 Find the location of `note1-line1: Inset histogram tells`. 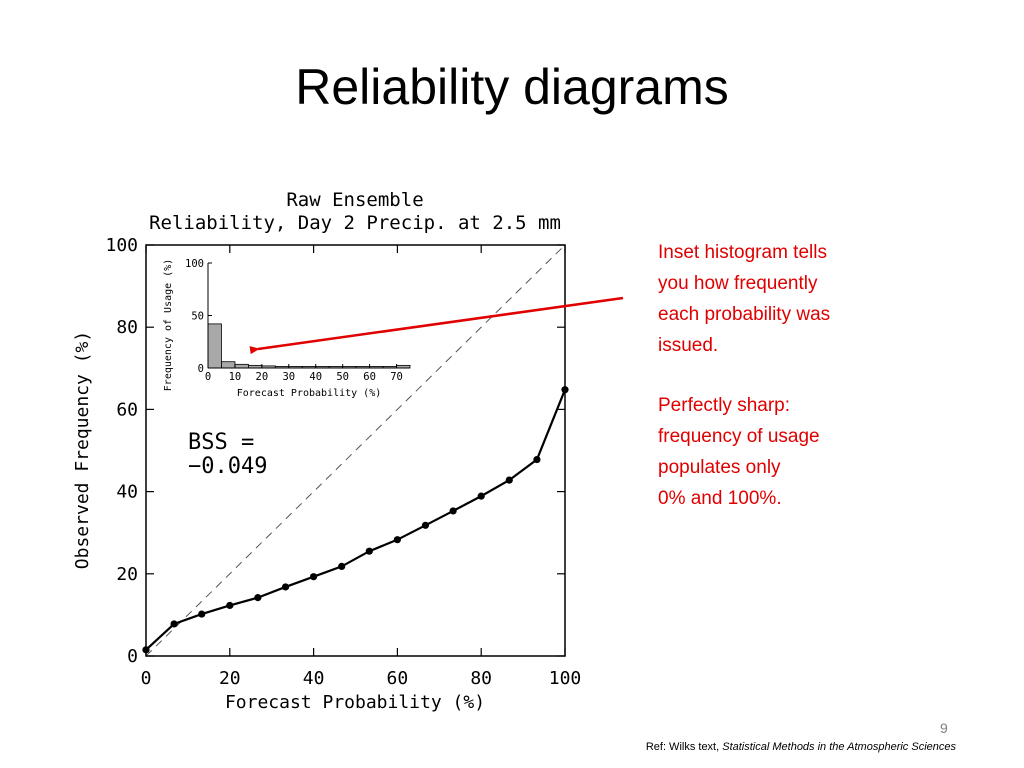

note1-line1: Inset histogram tells is located at coordinates (742, 252).